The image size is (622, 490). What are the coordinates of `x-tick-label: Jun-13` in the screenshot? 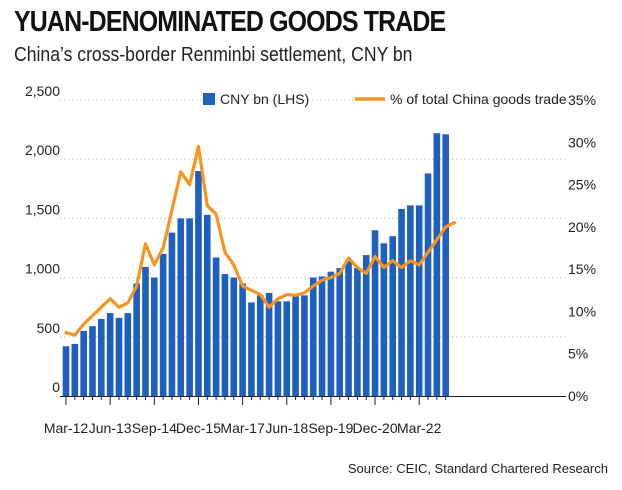 It's located at (110, 428).